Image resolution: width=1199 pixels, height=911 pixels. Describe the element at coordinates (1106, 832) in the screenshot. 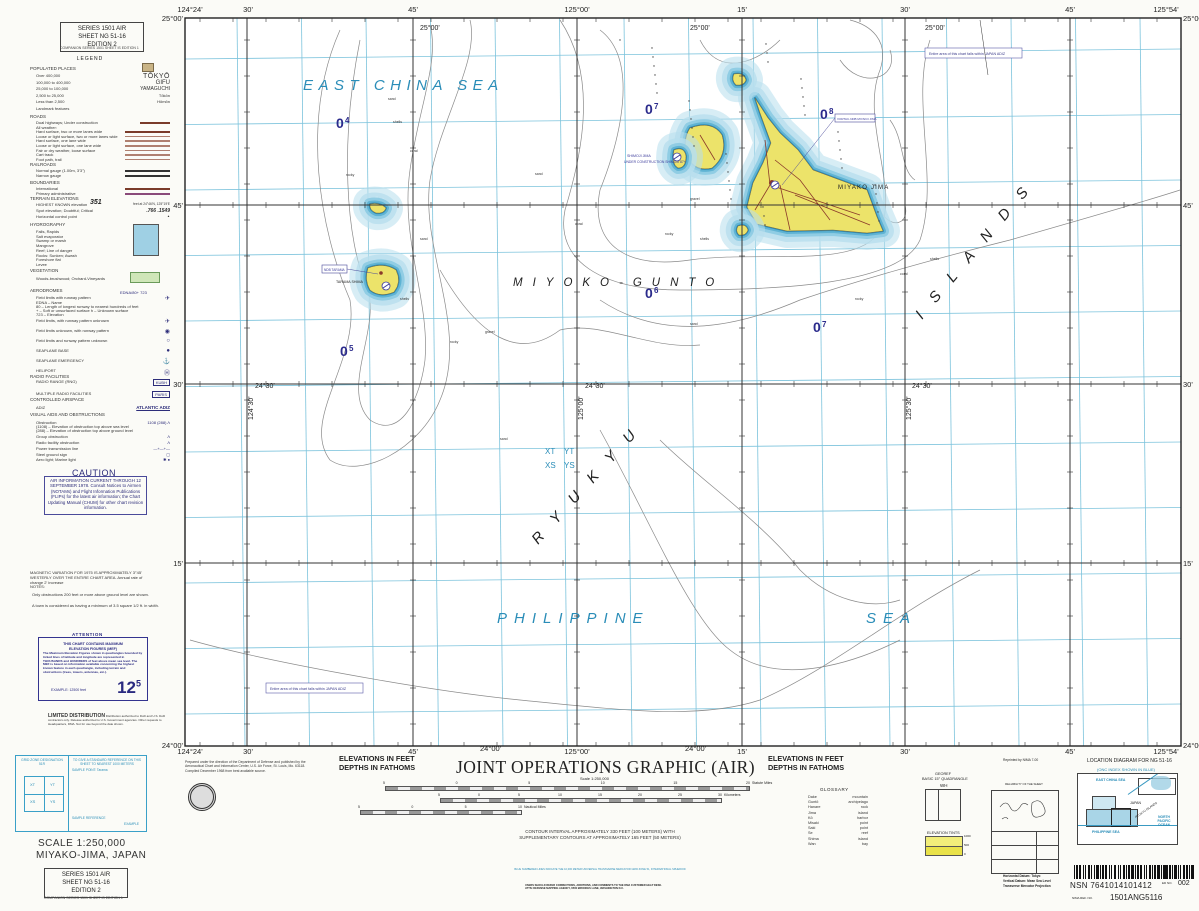

I see `loc-label-philippine-sea: PHILIPPINE SEA` at that location.